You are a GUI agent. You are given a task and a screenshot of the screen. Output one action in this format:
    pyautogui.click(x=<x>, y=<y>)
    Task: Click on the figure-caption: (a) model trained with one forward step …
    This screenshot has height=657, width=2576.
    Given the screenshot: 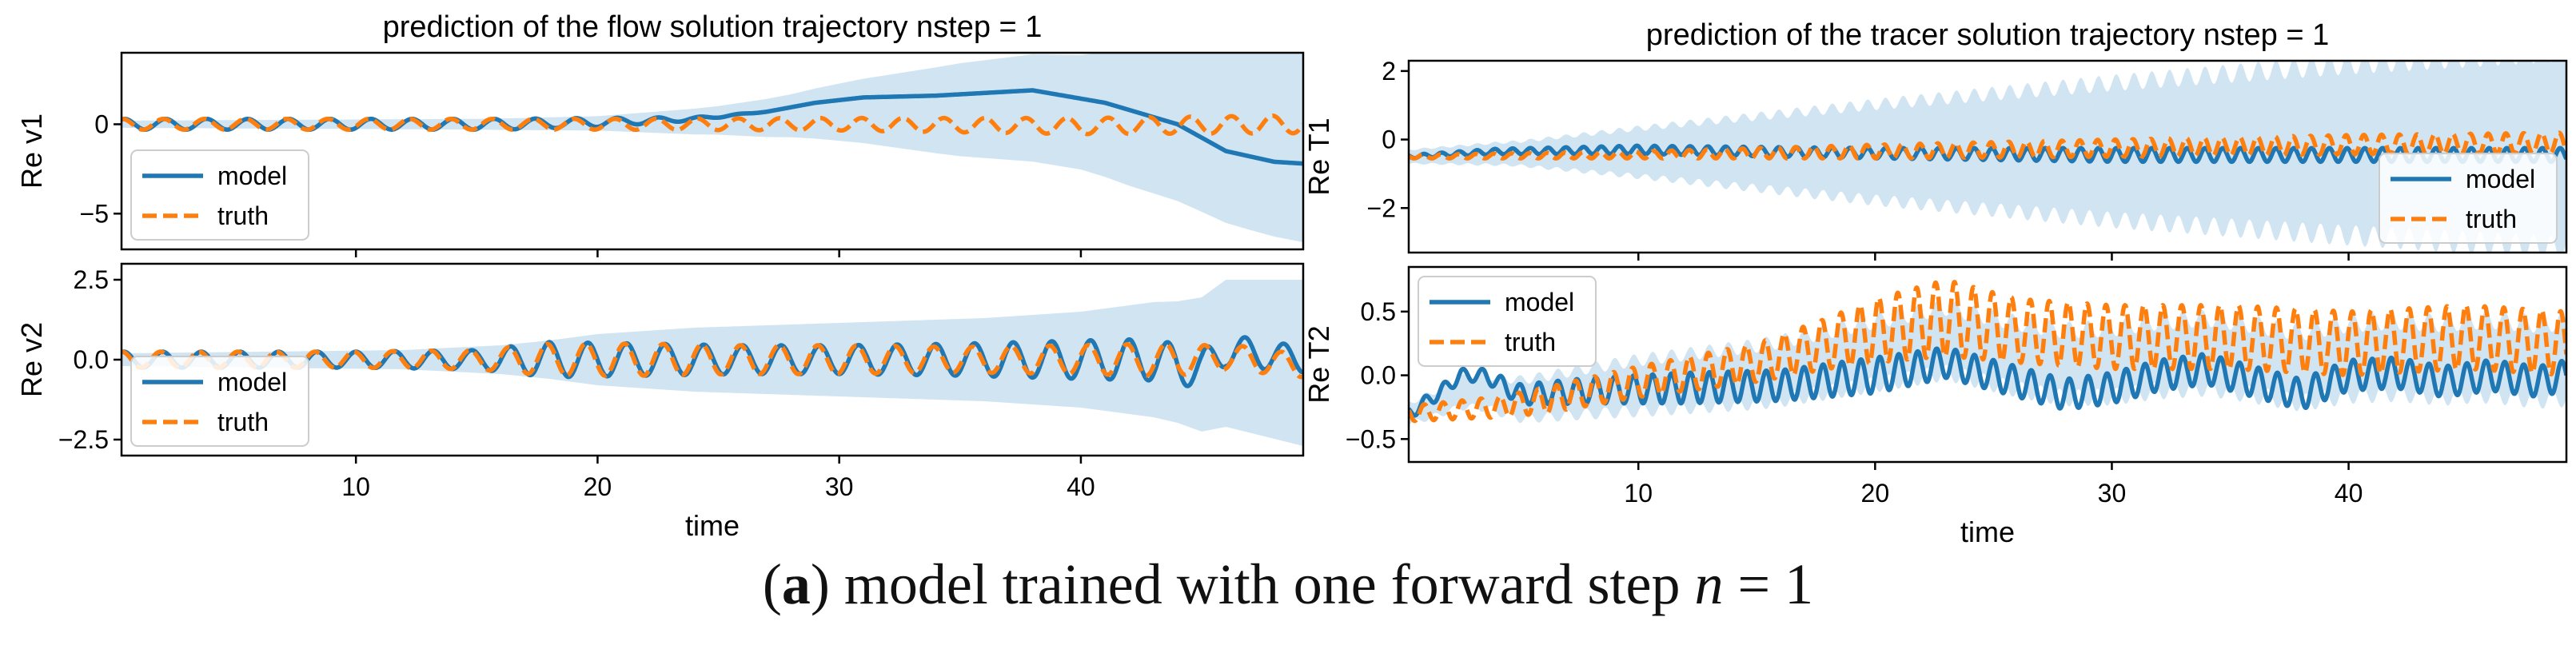 What is the action you would take?
    pyautogui.click(x=1288, y=584)
    